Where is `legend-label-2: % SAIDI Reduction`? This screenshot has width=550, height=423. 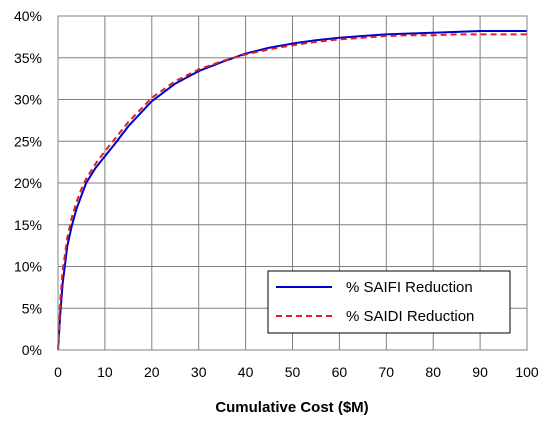
legend-label-2: % SAIDI Reduction is located at coordinates (410, 316).